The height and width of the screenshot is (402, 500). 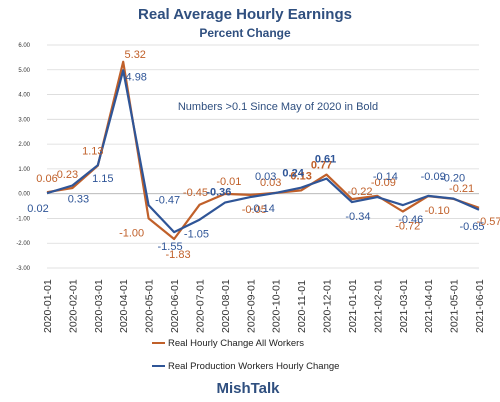 I want to click on x-tick-label: 2020-06-01, so click(x=175, y=306).